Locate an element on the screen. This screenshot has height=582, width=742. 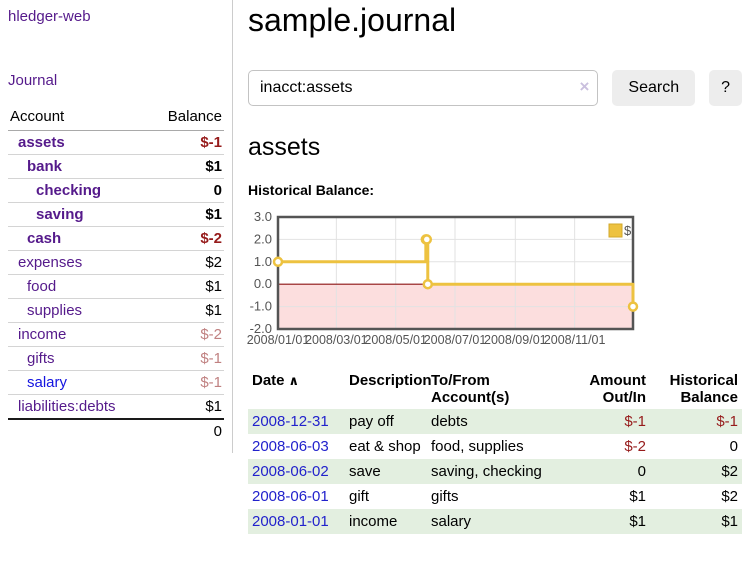
transaction-date-link: 2008-06-02 is located at coordinates (290, 471).